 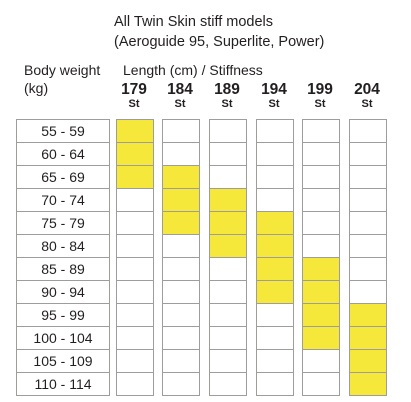 What do you see at coordinates (36, 88) in the screenshot?
I see `body-weight-unit: (kg)` at bounding box center [36, 88].